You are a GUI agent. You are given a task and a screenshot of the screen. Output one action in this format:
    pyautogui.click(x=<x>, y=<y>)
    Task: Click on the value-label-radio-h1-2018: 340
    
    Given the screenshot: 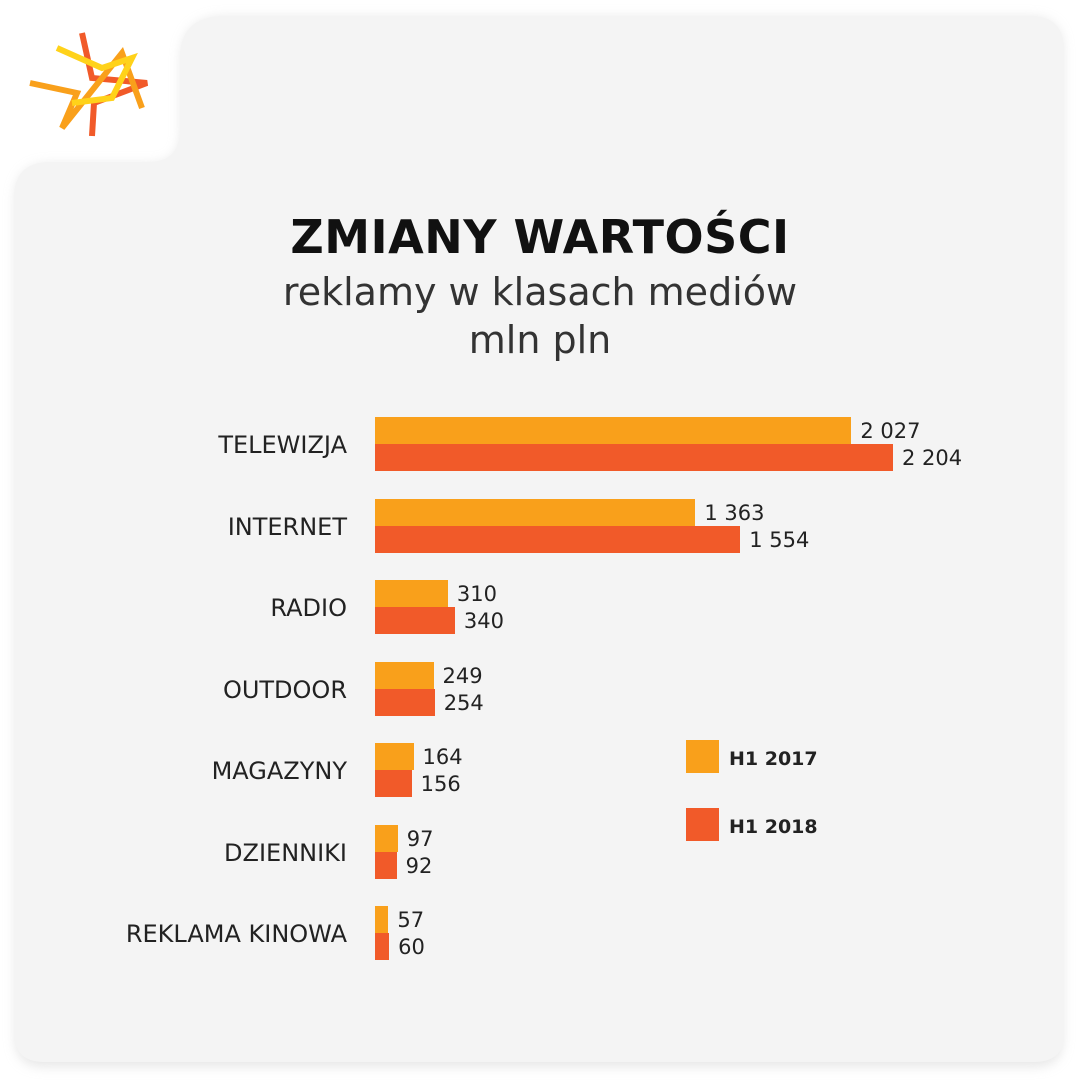 What is the action you would take?
    pyautogui.click(x=483, y=621)
    